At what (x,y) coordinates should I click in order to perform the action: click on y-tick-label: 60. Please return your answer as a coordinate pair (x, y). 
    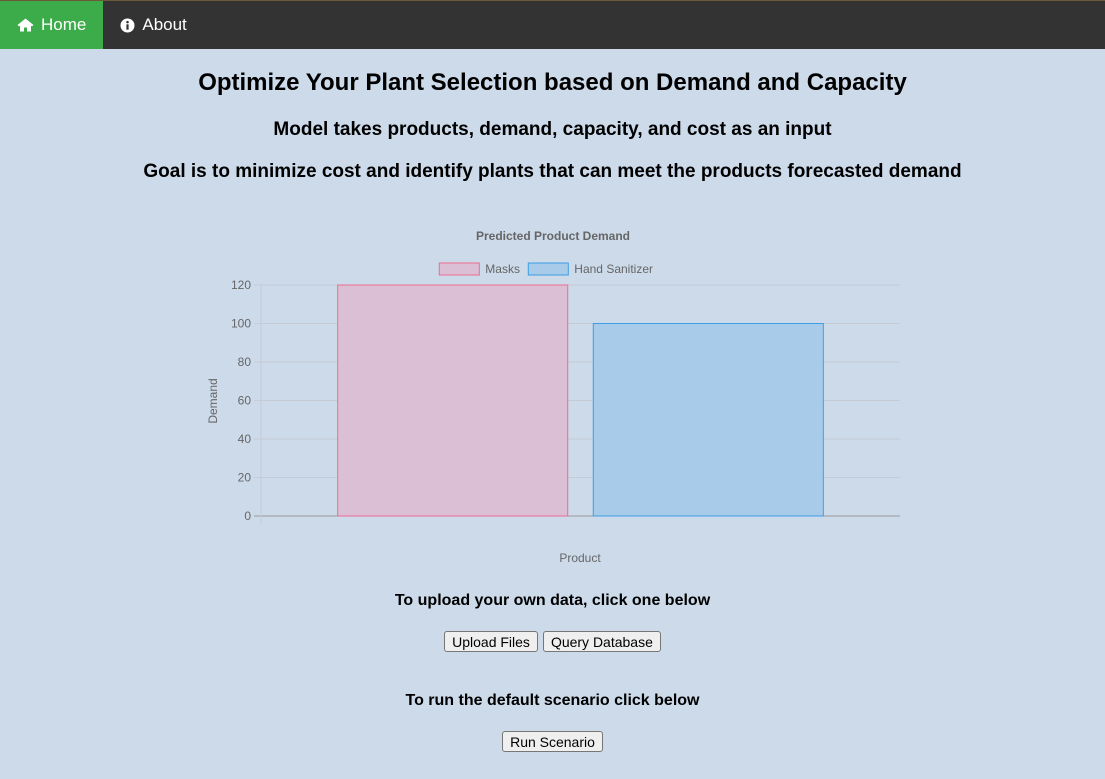
    Looking at the image, I should click on (245, 401).